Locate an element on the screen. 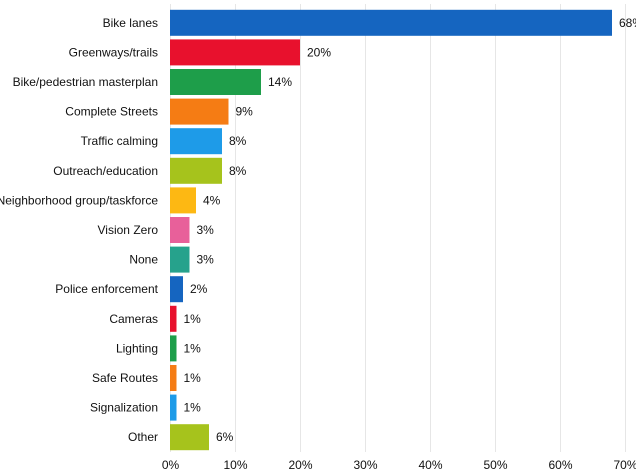 Image resolution: width=636 pixels, height=474 pixels. category-label: Bike lanes is located at coordinates (130, 23).